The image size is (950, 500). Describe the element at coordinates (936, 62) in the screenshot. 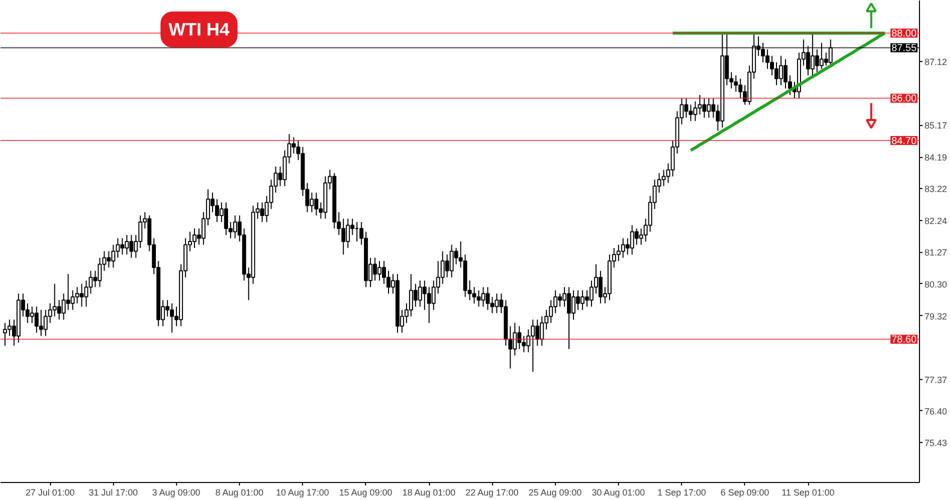

I see `y-tick-label: 87.12` at that location.